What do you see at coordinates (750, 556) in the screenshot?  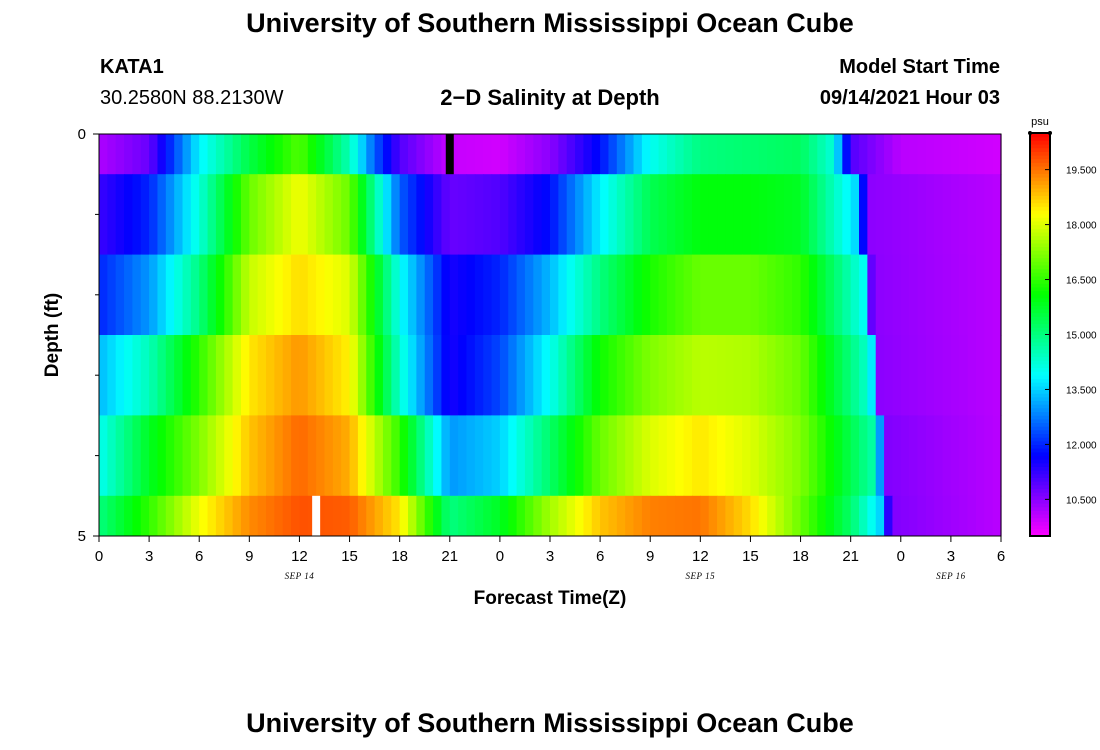 I see `x-tick-label: 15` at bounding box center [750, 556].